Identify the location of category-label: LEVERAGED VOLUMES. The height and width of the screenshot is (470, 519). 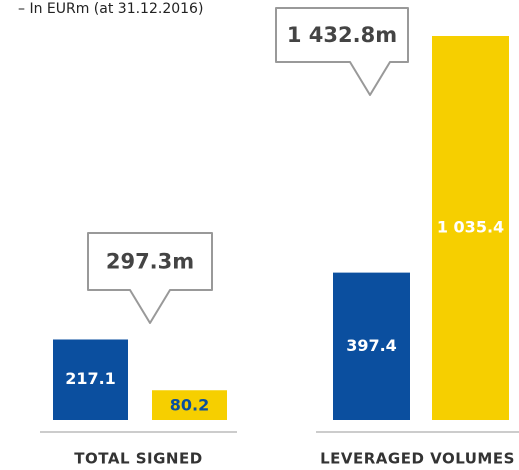
(417, 459).